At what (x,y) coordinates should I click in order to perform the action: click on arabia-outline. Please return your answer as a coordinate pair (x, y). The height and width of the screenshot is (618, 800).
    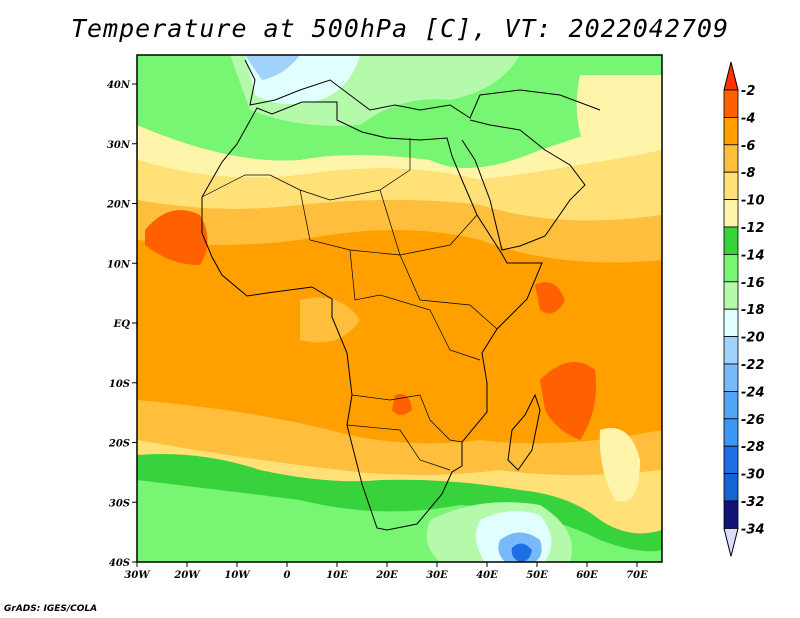
    Looking at the image, I should click on (523, 185).